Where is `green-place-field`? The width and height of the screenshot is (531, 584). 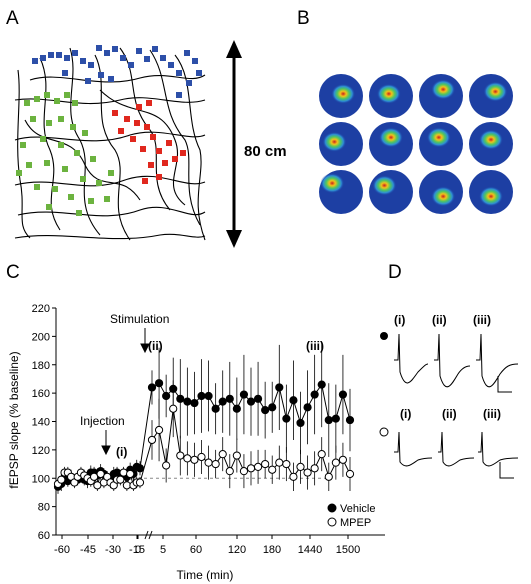 green-place-field is located at coordinates (65, 154).